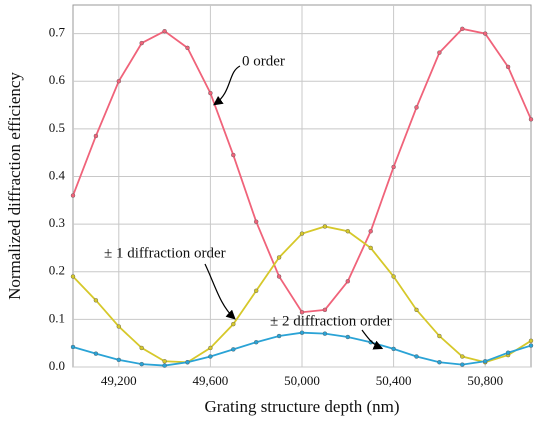 The image size is (550, 424). I want to click on x-tick-label: 49,600, so click(211, 380).